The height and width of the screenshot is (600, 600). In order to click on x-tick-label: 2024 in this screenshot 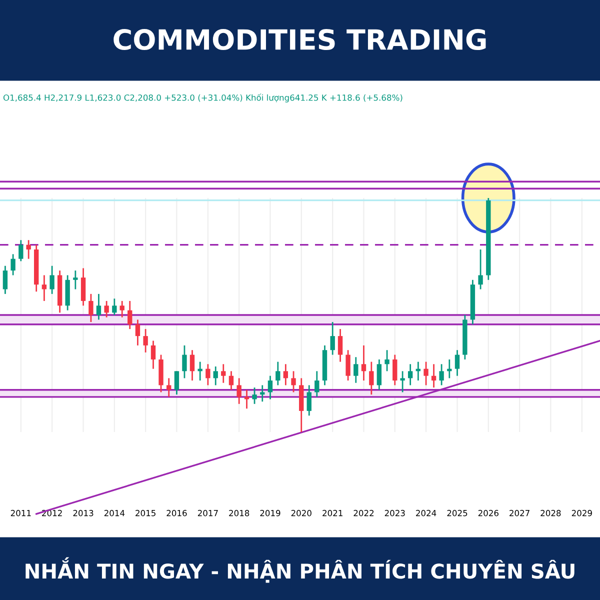, I will do `click(426, 513)`.